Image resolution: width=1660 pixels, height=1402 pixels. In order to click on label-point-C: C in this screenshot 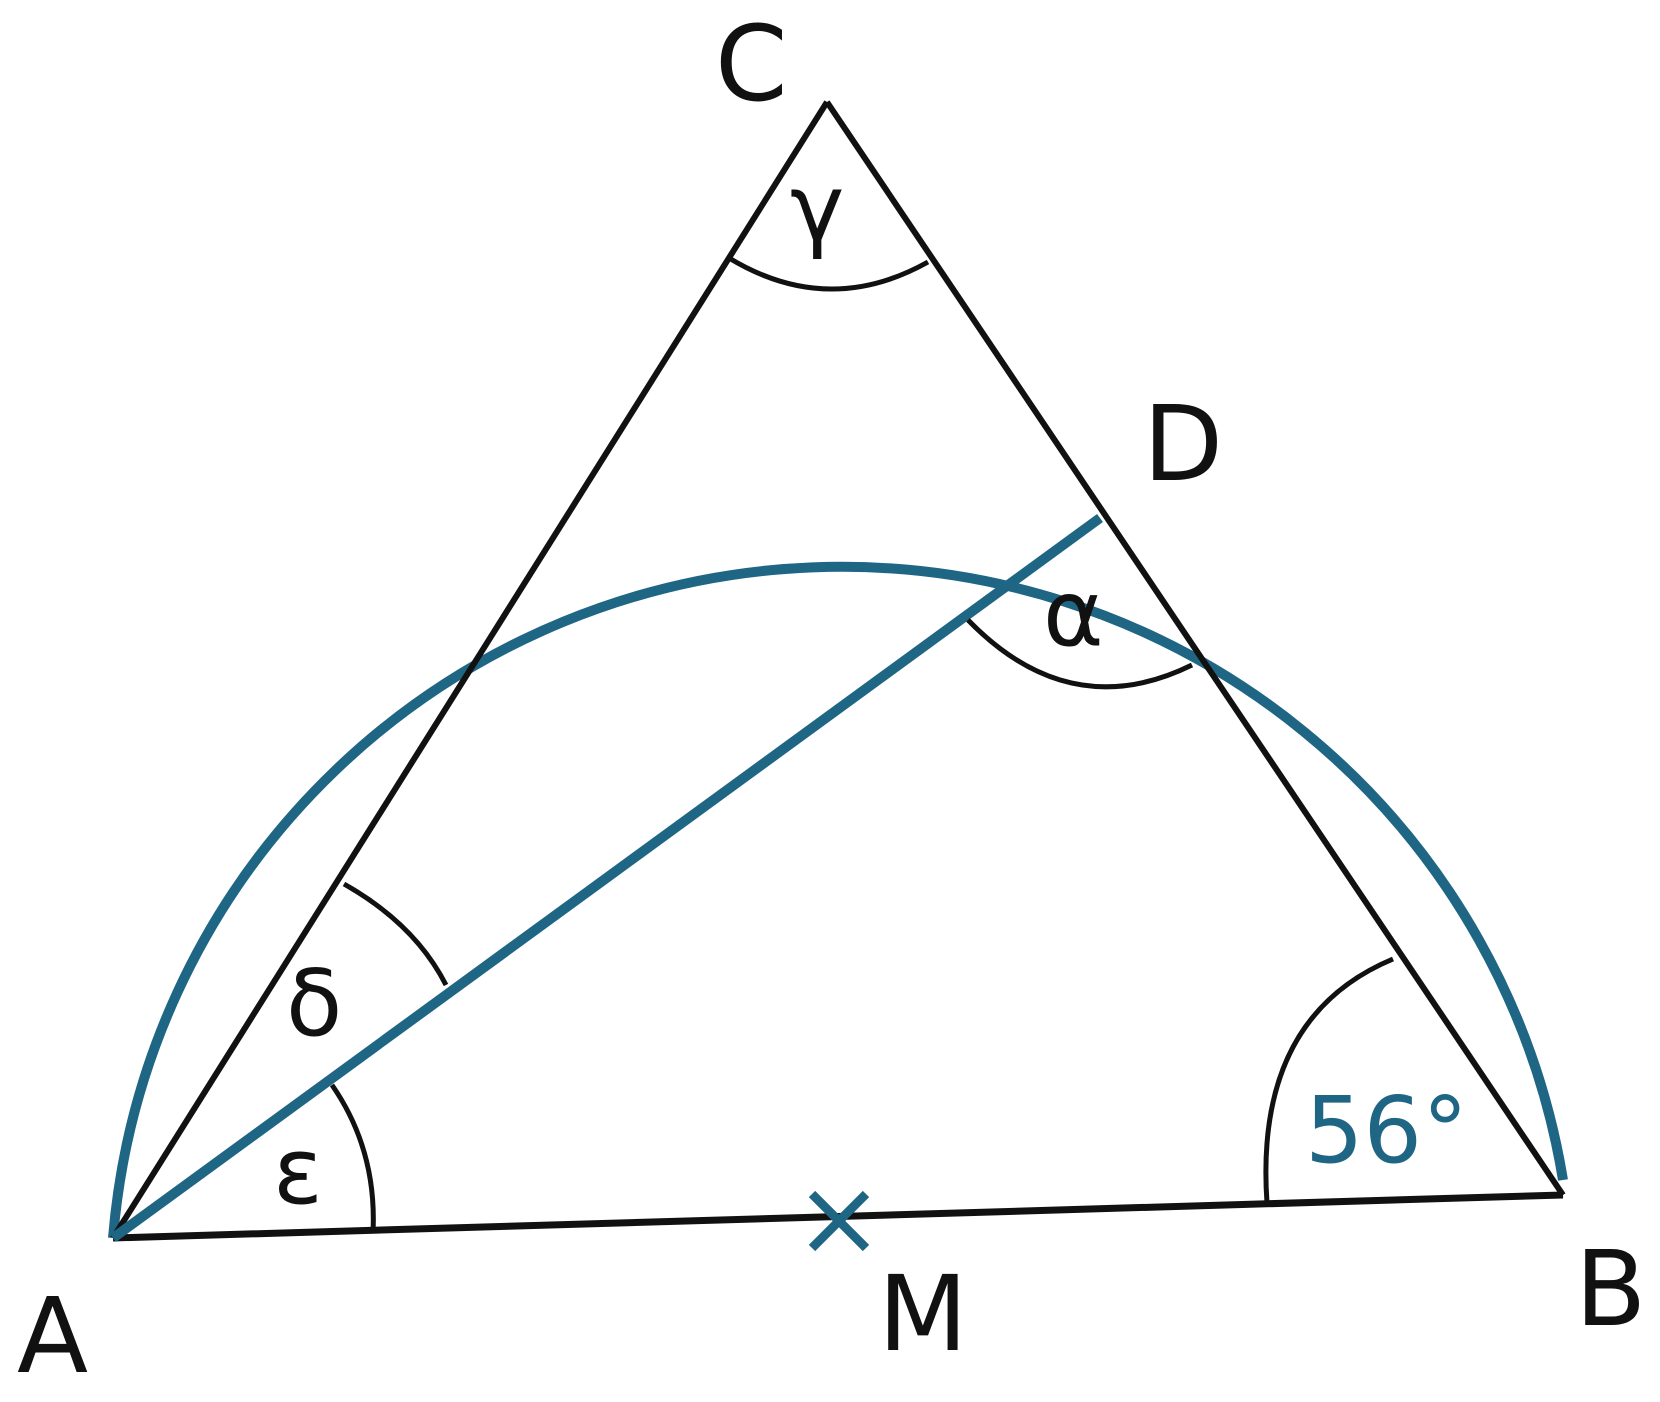, I will do `click(751, 64)`.